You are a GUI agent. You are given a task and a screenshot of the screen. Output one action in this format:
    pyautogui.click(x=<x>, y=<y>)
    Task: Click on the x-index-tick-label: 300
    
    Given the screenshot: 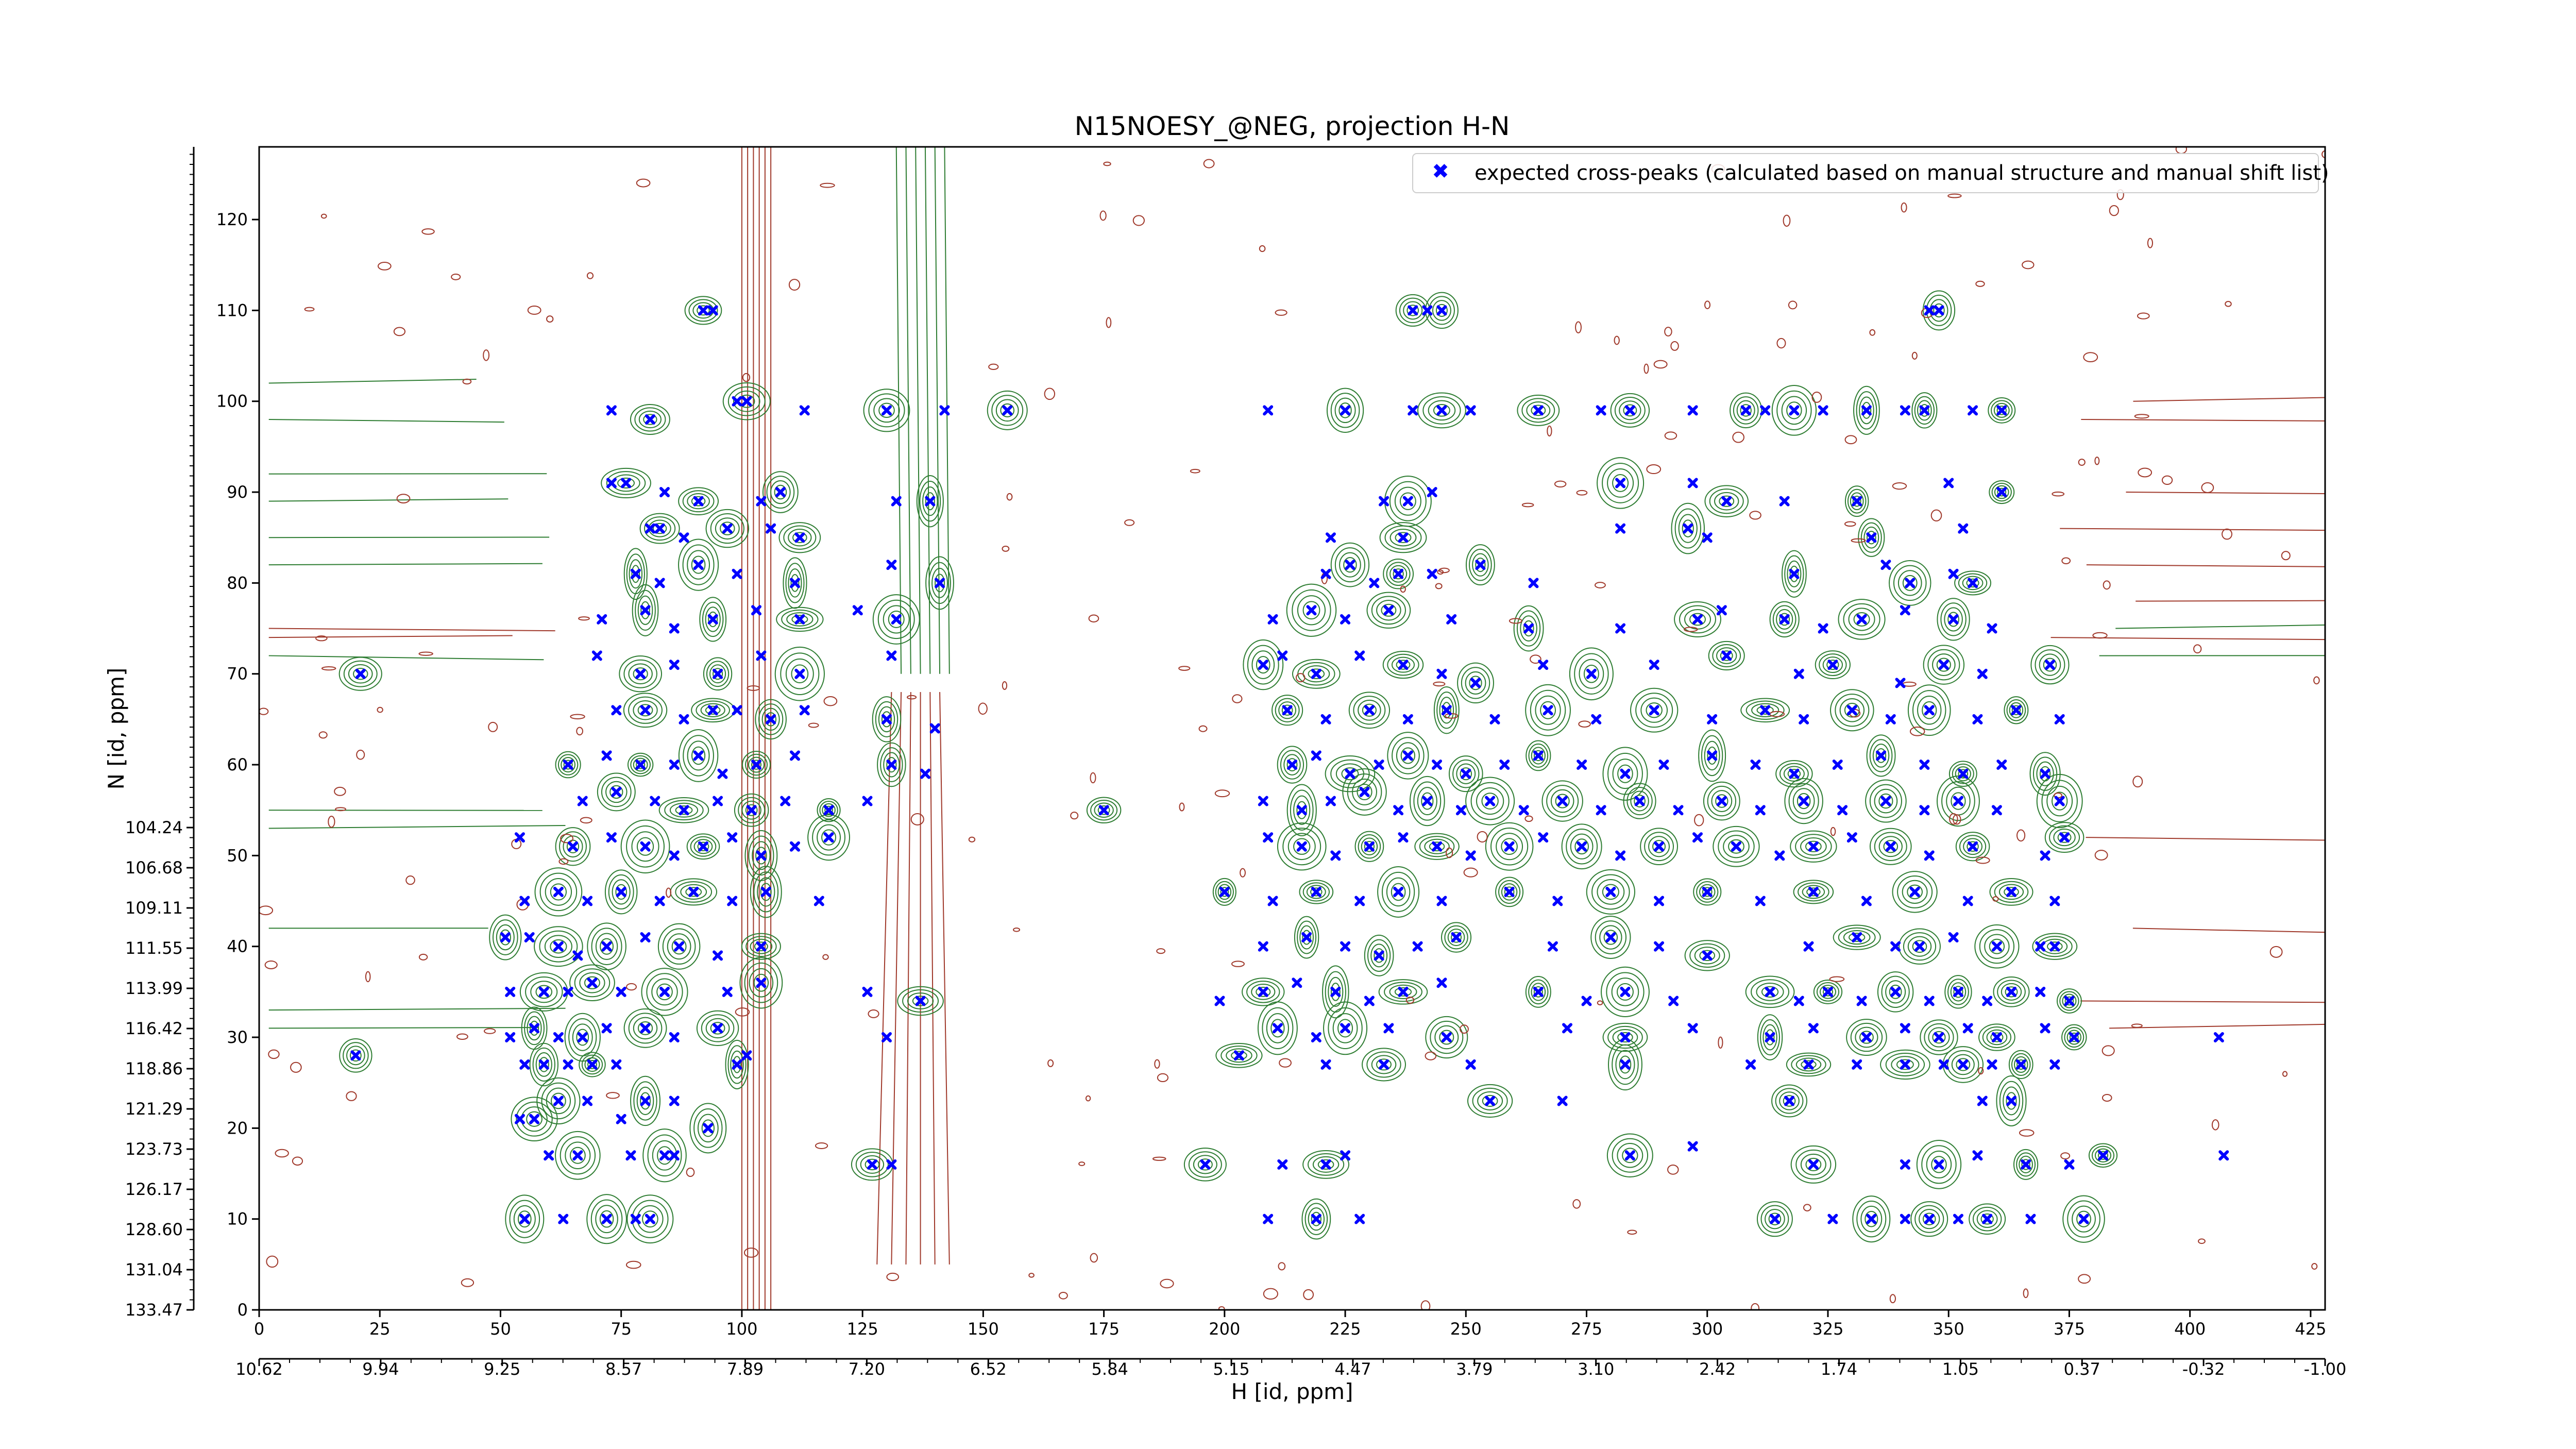 What is the action you would take?
    pyautogui.click(x=1707, y=1329)
    